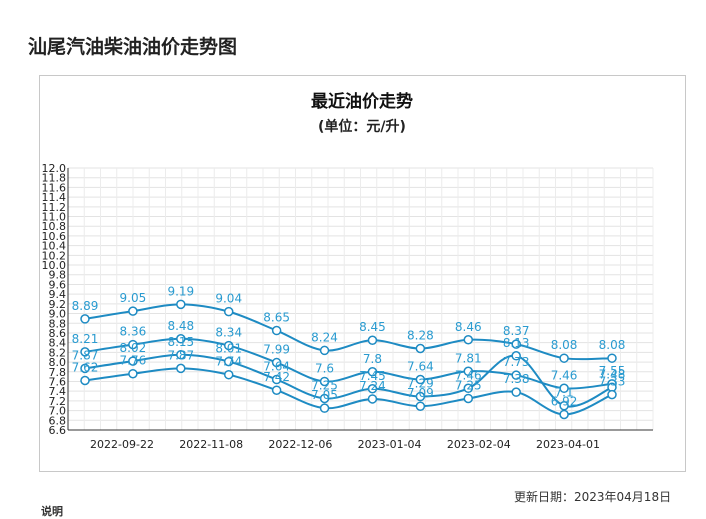 This screenshot has height=519, width=706. I want to click on update-date: 更新日期：2023年04月18日, so click(593, 497).